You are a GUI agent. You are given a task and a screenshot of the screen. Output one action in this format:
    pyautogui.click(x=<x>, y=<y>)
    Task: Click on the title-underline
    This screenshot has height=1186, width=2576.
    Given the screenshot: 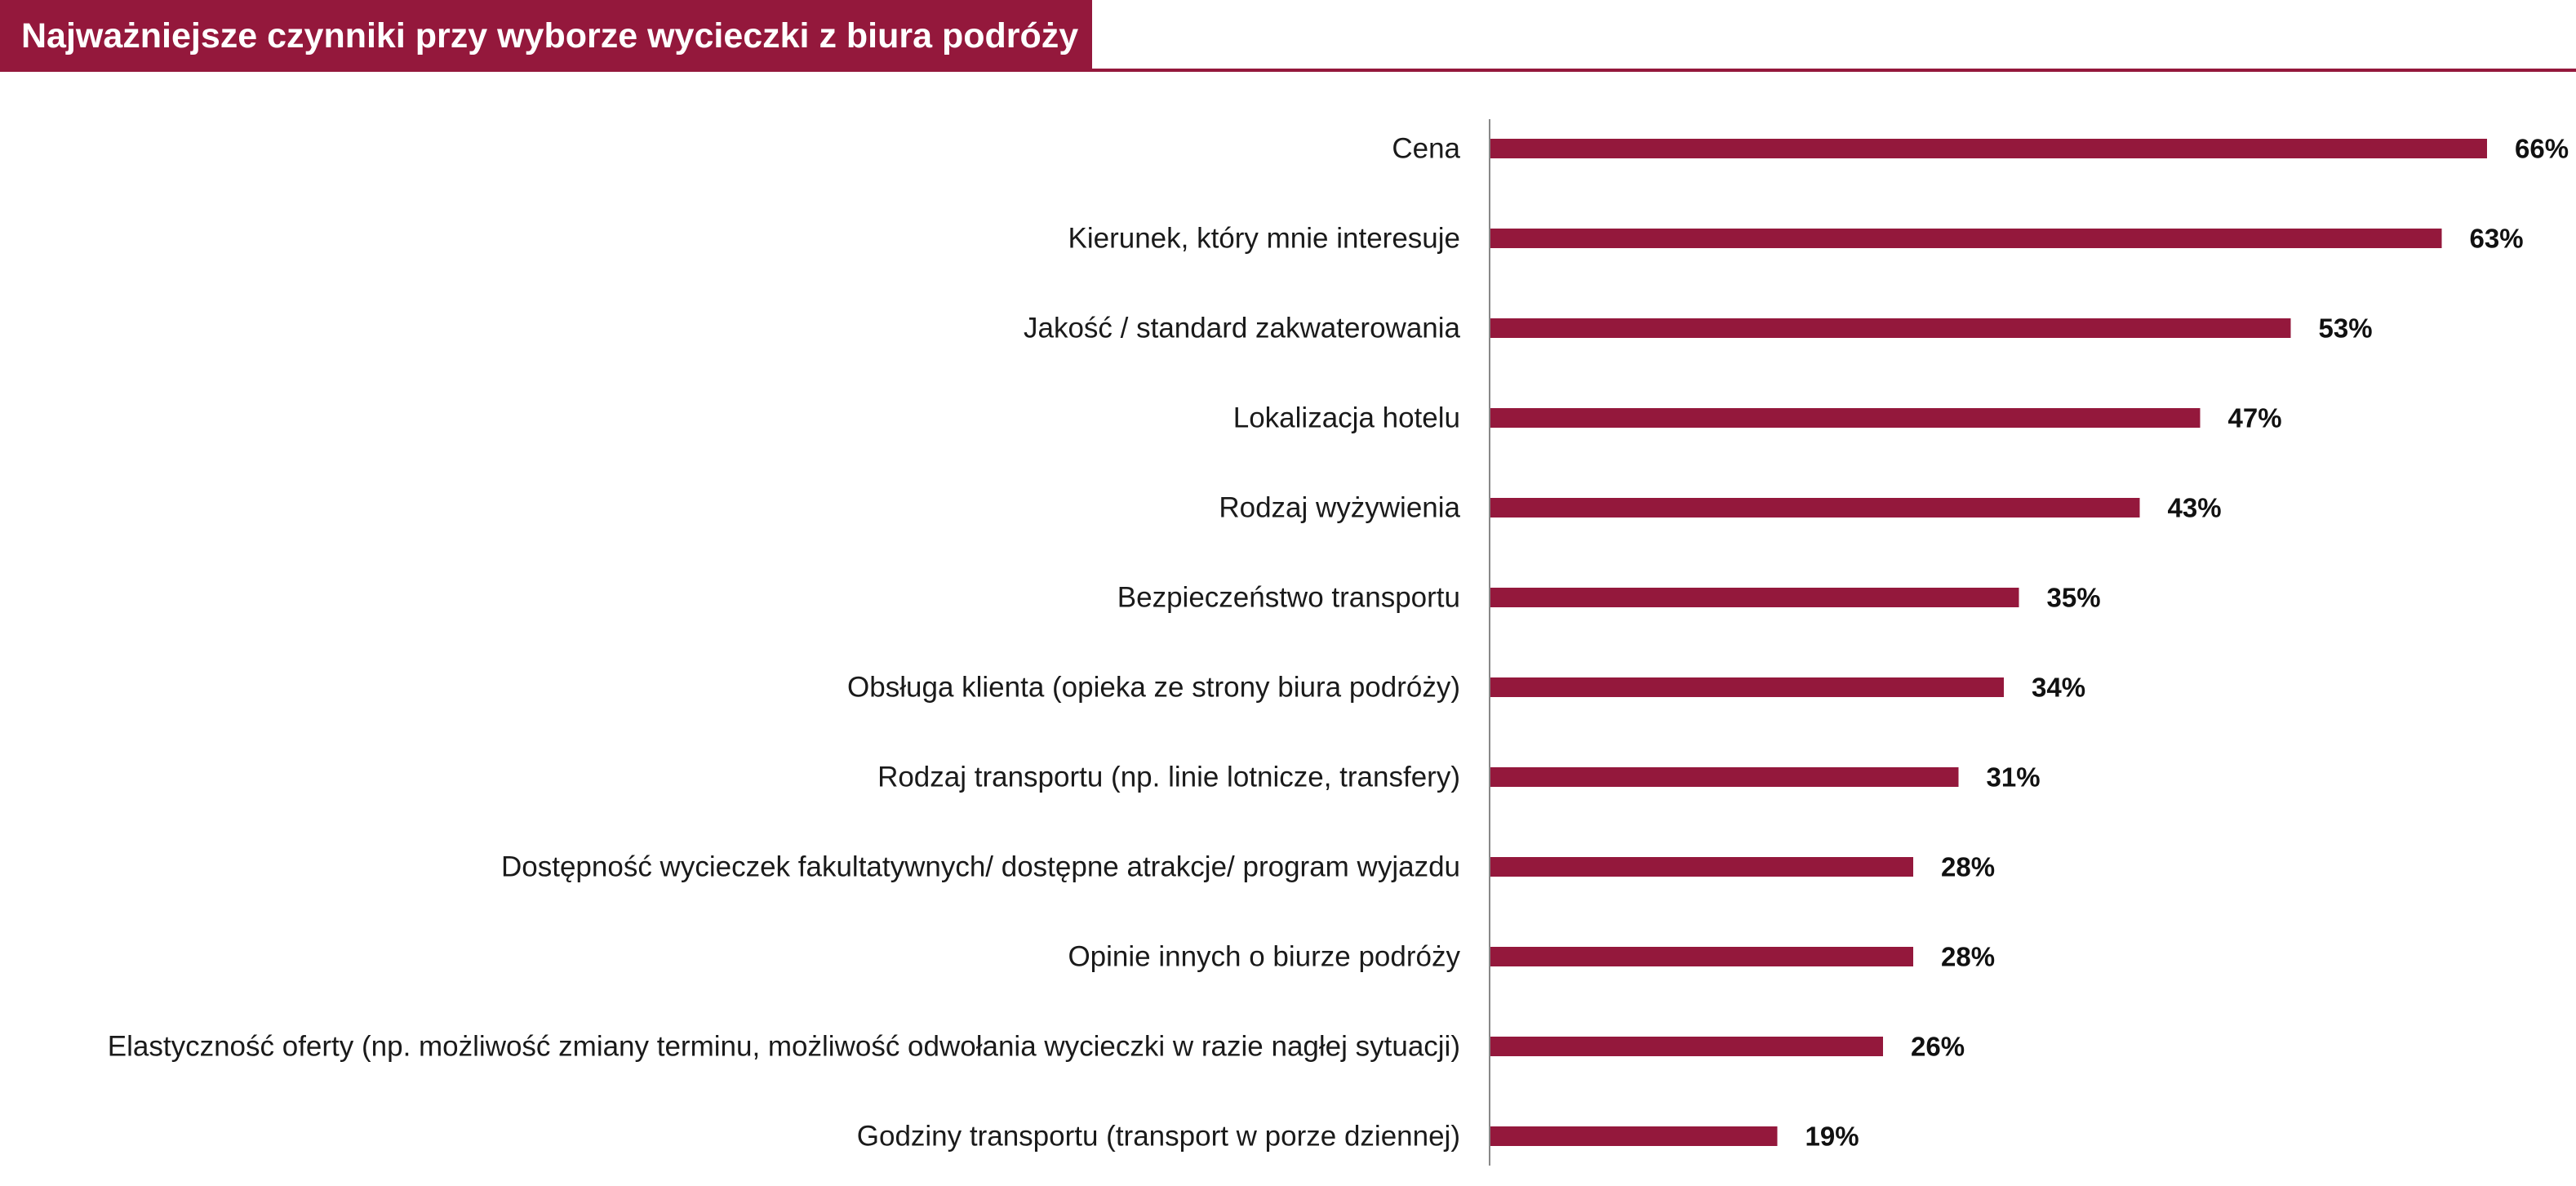 What is the action you would take?
    pyautogui.click(x=1288, y=70)
    